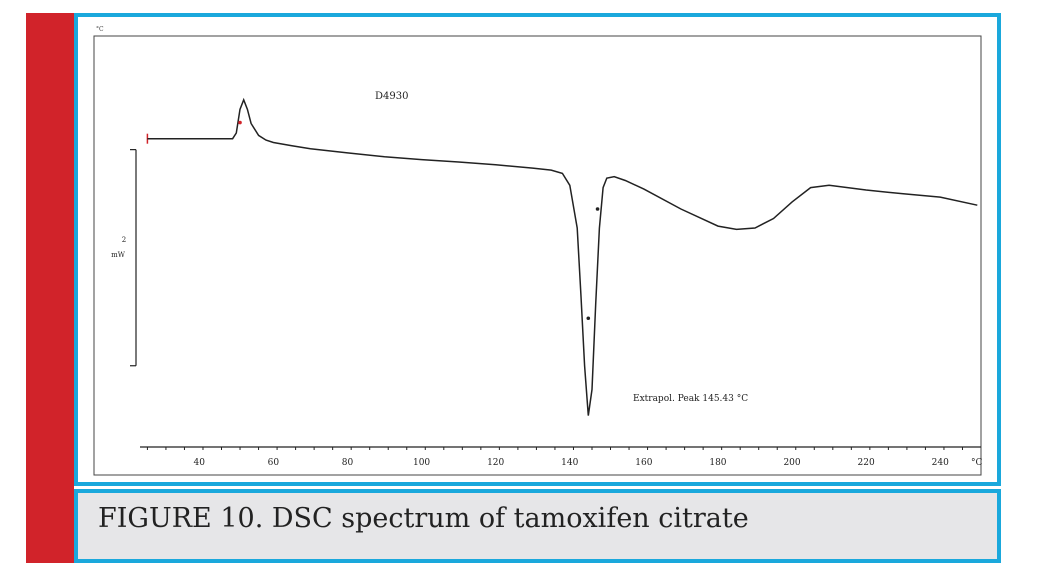 This screenshot has width=1038, height=576. Describe the element at coordinates (977, 463) in the screenshot. I see `x-unit-label: °C` at that location.